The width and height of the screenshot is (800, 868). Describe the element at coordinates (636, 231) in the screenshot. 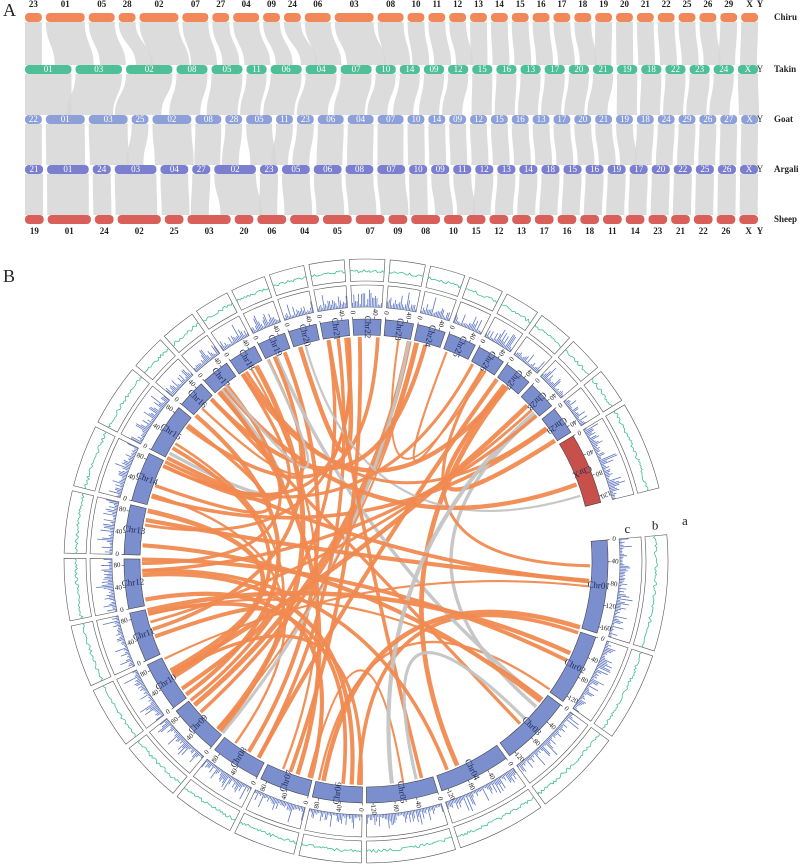

I see `chromosome-label: 14` at that location.